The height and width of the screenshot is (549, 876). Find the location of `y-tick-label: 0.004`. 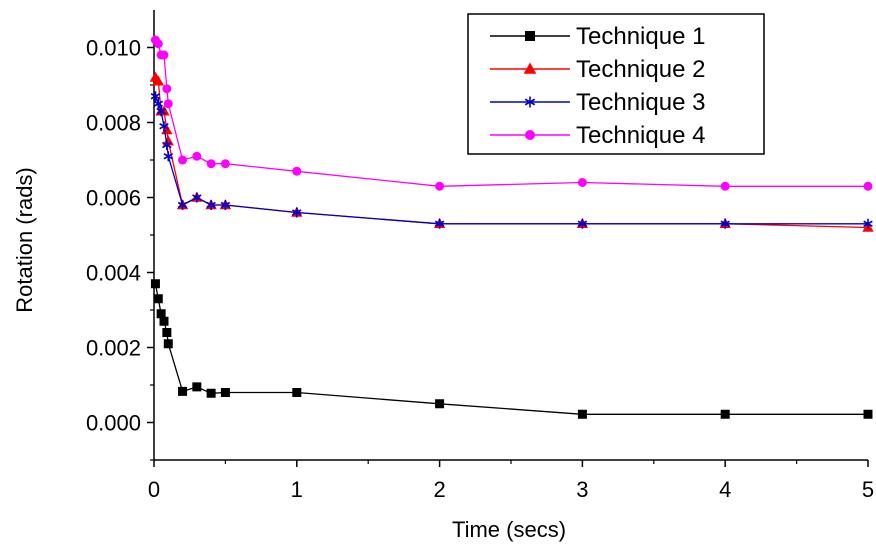

y-tick-label: 0.004 is located at coordinates (113, 273).